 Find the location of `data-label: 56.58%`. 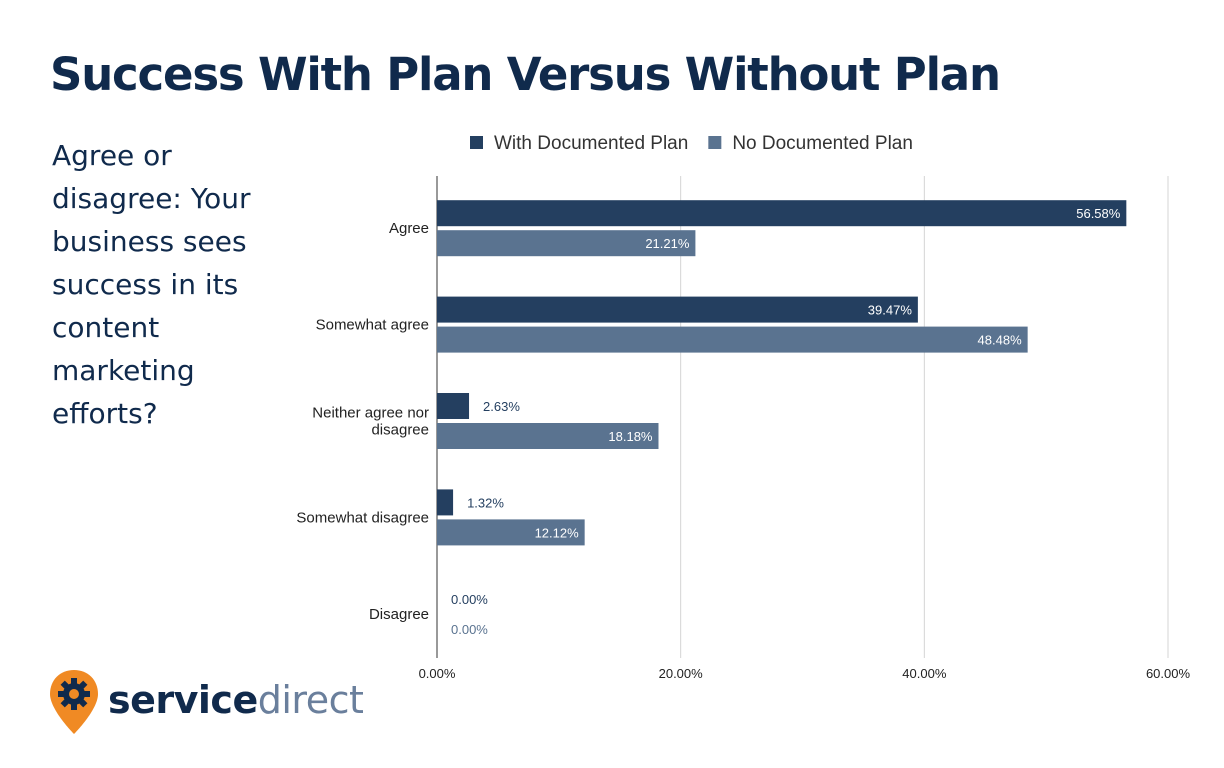

data-label: 56.58% is located at coordinates (1098, 213).